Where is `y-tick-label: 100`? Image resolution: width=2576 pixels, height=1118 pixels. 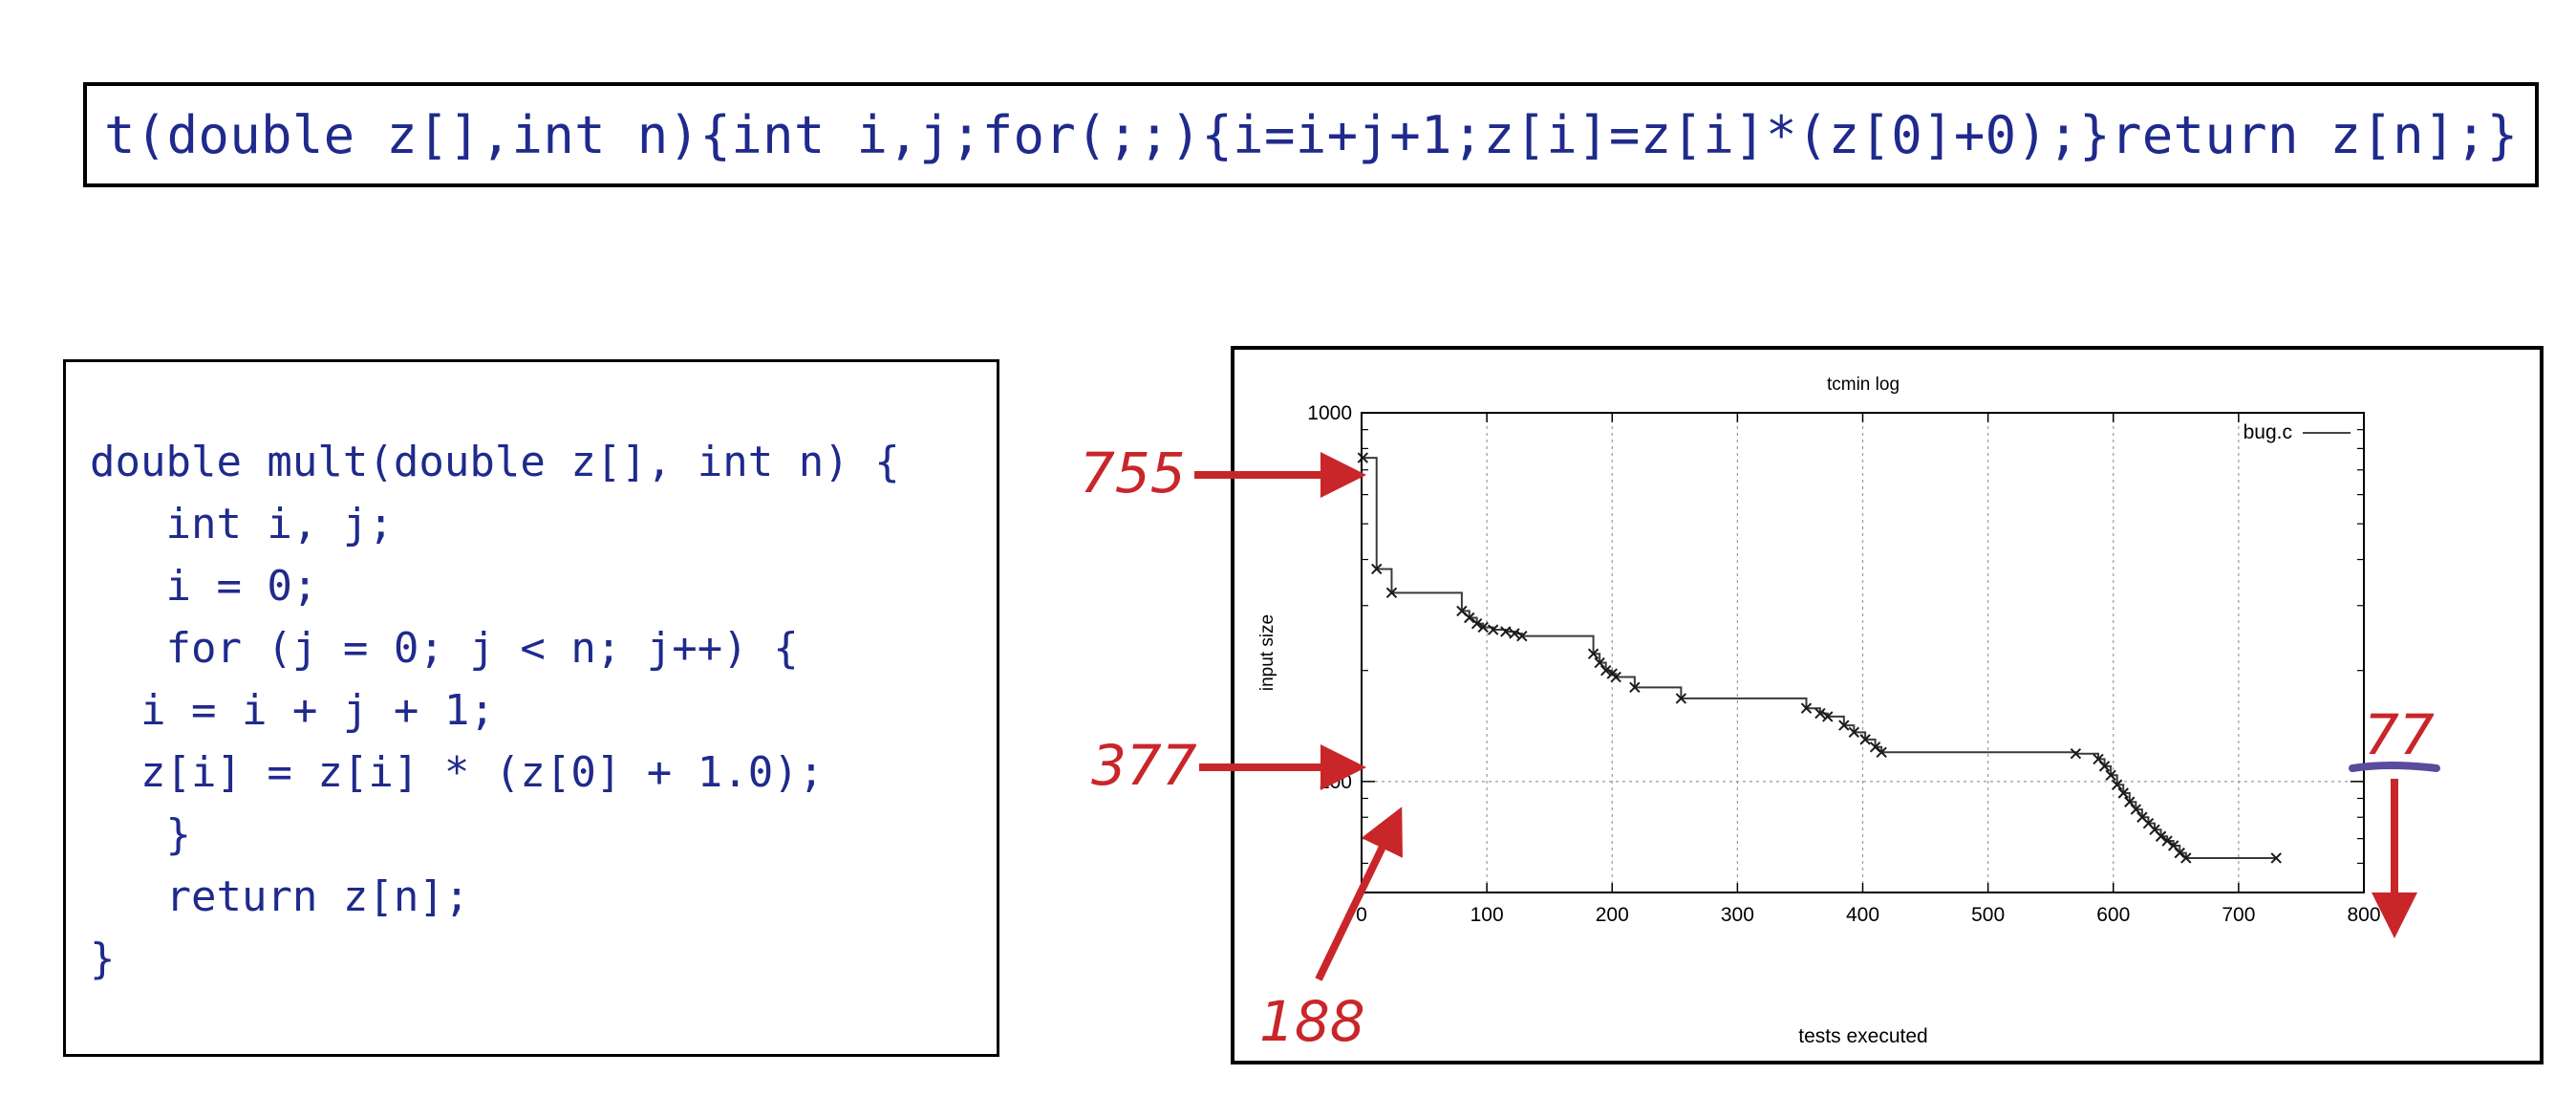
y-tick-label: 100 is located at coordinates (1335, 782).